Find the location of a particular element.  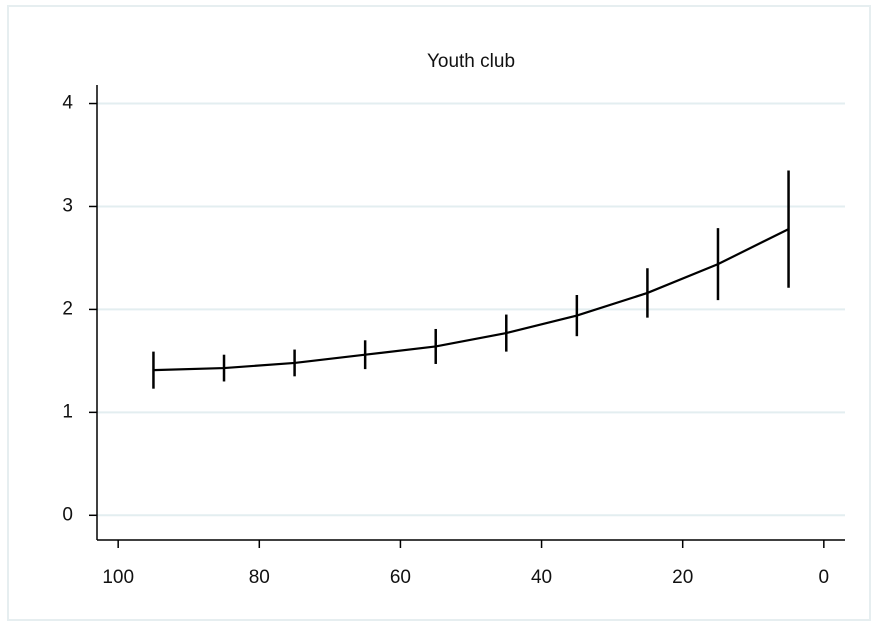

x-tick-label: 20 is located at coordinates (682, 577).